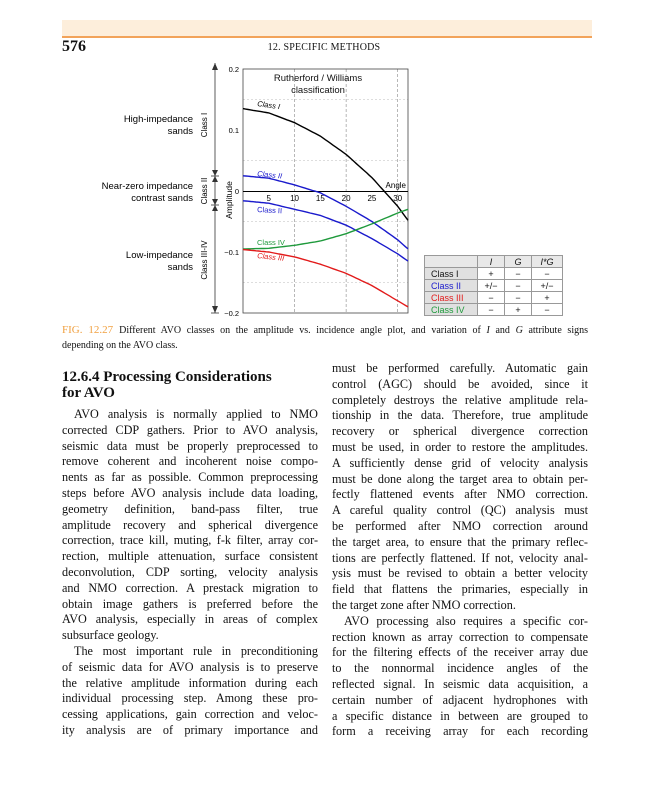 The width and height of the screenshot is (648, 800). What do you see at coordinates (493, 273) in the screenshot?
I see `table-row: Class I + − −` at bounding box center [493, 273].